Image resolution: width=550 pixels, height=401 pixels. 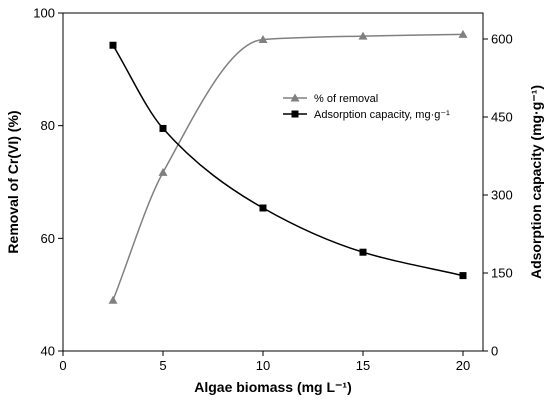 I want to click on right-y-axis-ticks: 0 150 300 450 600, so click(x=498, y=195).